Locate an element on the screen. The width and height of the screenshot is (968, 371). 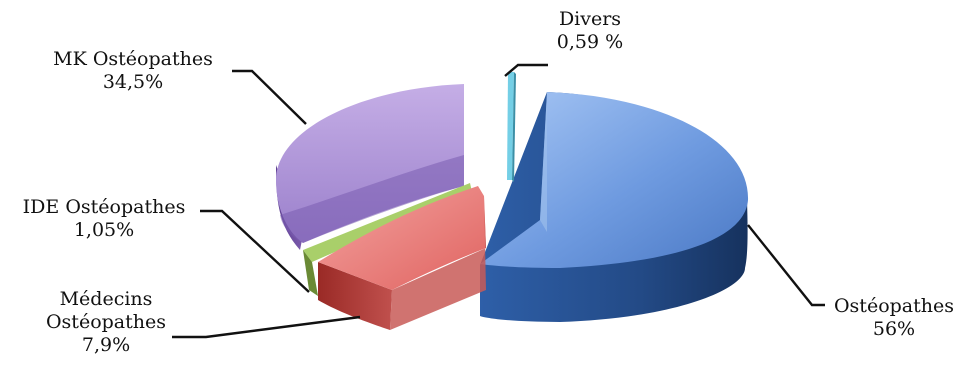
leader-line-osteopathes is located at coordinates (786, 265).